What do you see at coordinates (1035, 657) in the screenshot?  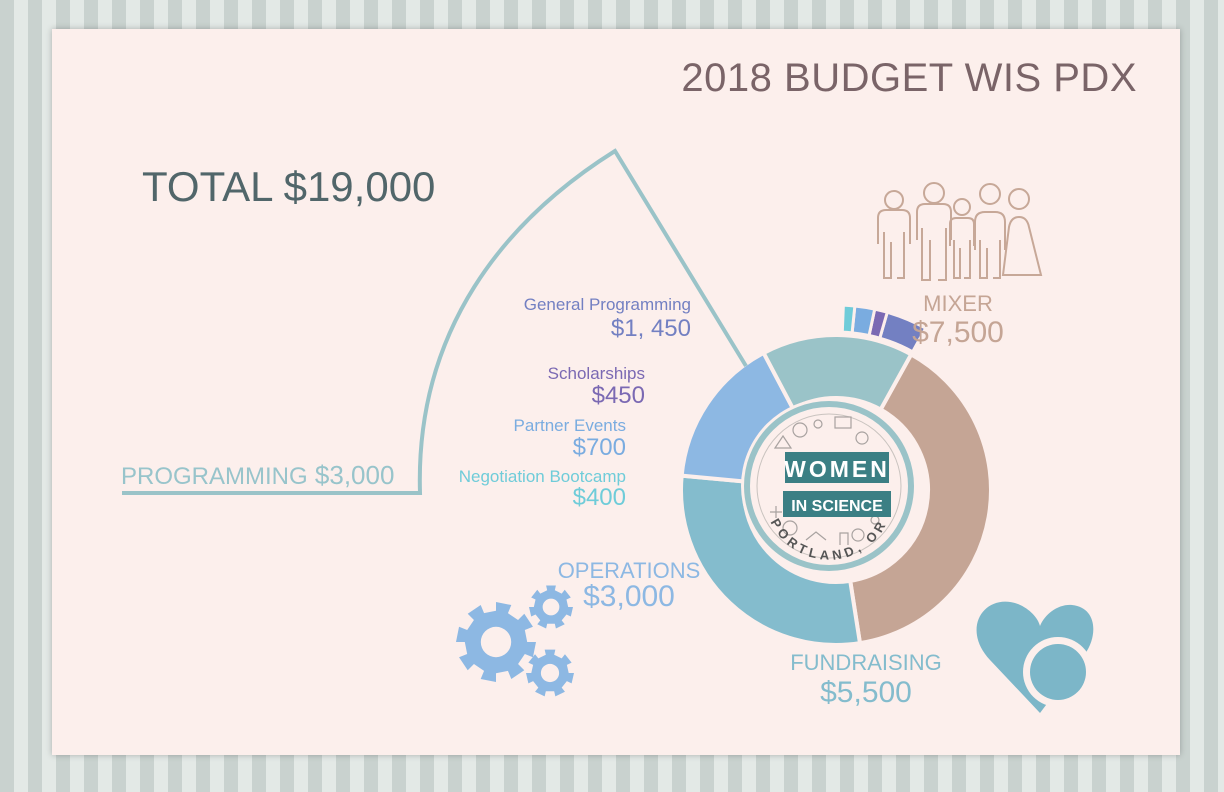 I see `heart-icon` at bounding box center [1035, 657].